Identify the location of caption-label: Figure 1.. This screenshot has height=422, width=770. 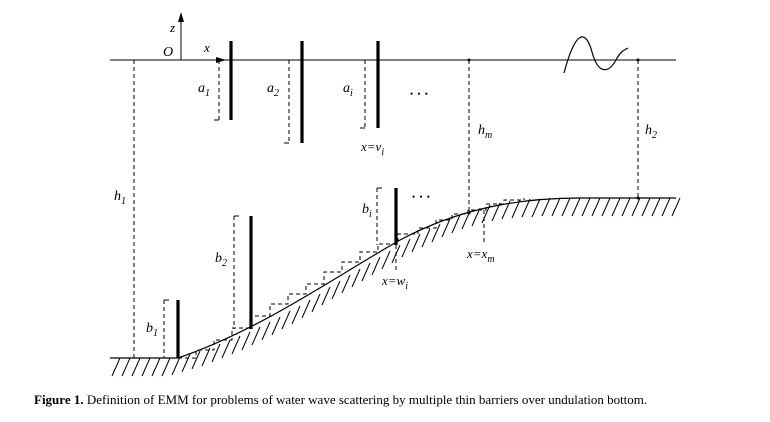
(59, 399).